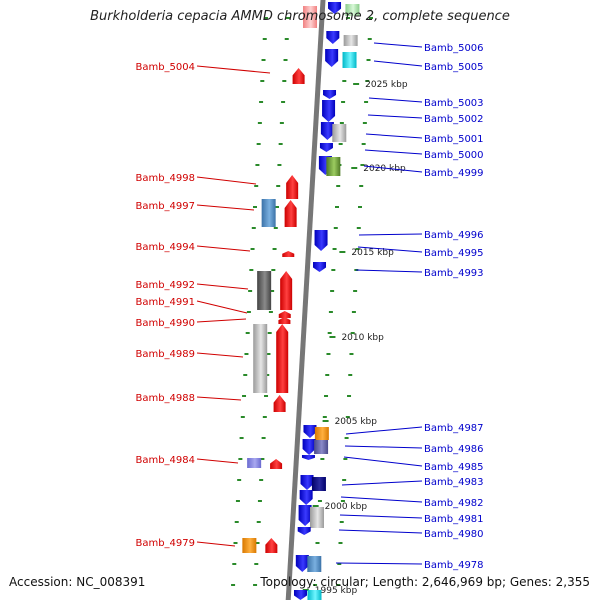 This screenshot has height=600, width=600. I want to click on gene-label-reverse: Bamb_4978, so click(454, 565).